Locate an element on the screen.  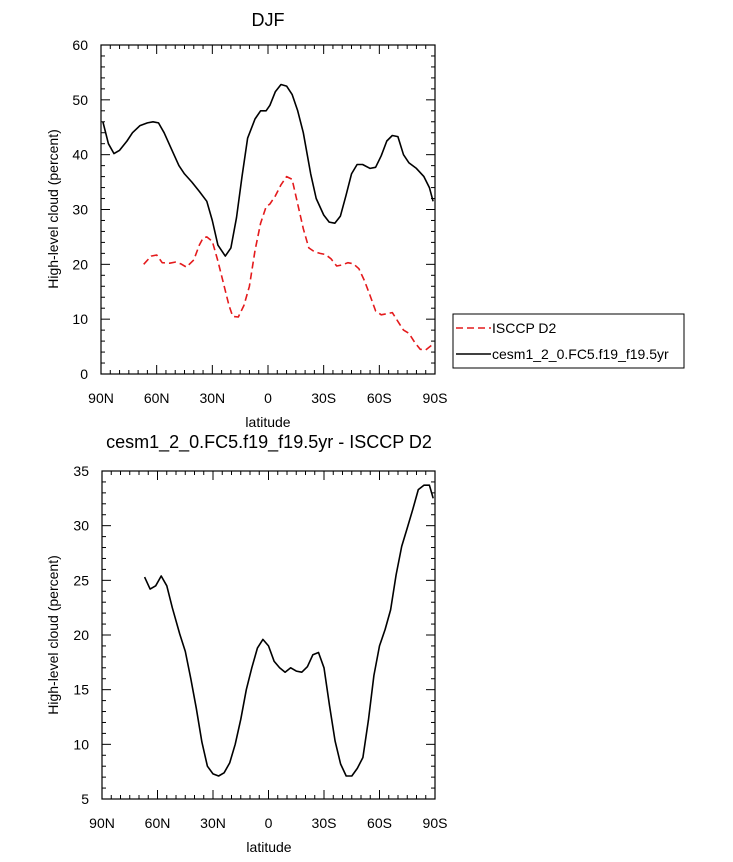
y-tick-label: 40 is located at coordinates (80, 155).